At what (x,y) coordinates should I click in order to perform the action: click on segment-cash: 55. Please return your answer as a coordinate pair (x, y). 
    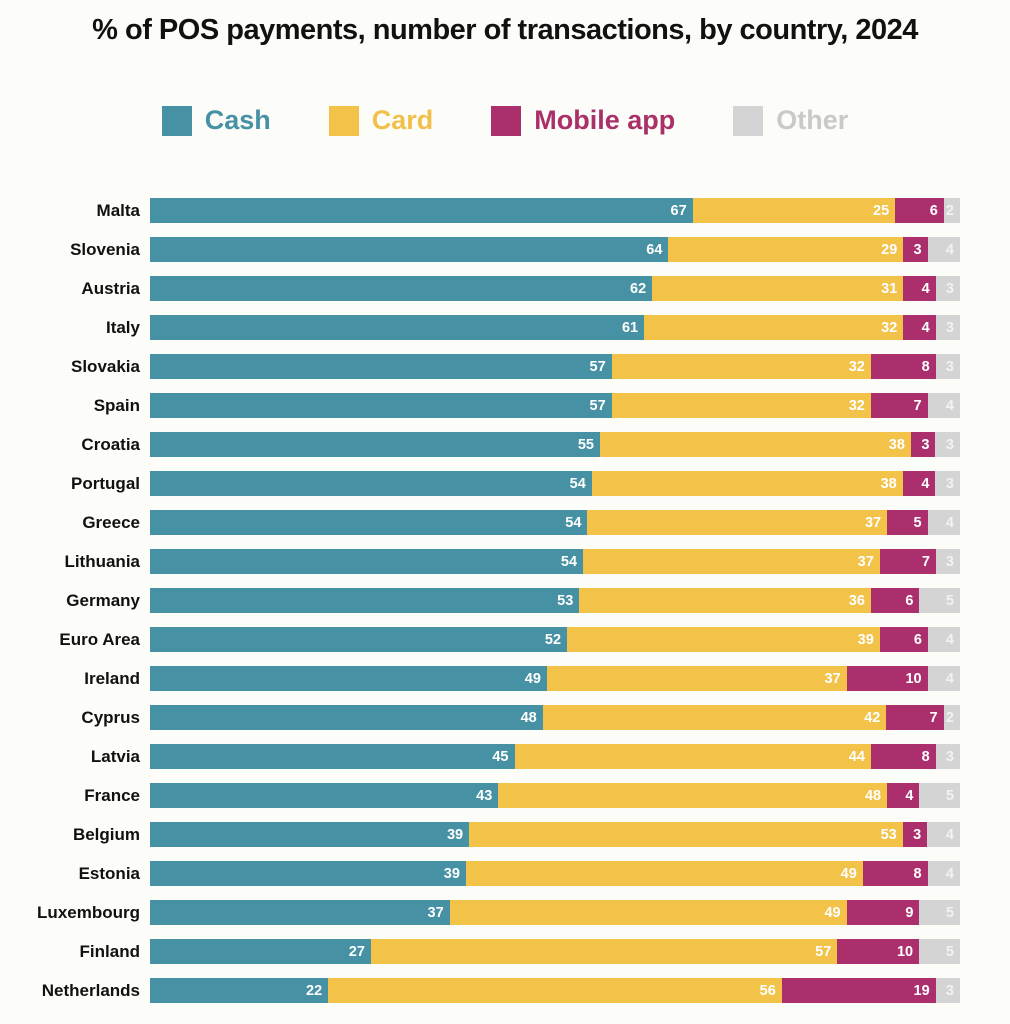
    Looking at the image, I should click on (375, 444).